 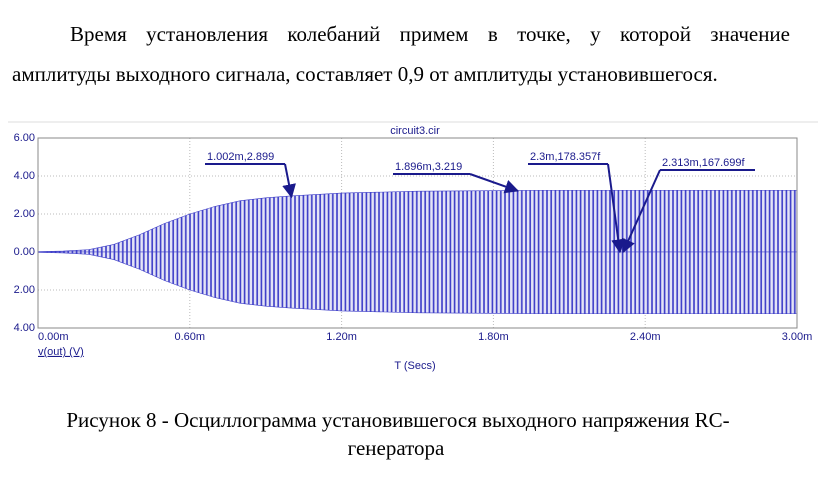 What do you see at coordinates (414, 366) in the screenshot?
I see `x-axis-label: T (Secs)` at bounding box center [414, 366].